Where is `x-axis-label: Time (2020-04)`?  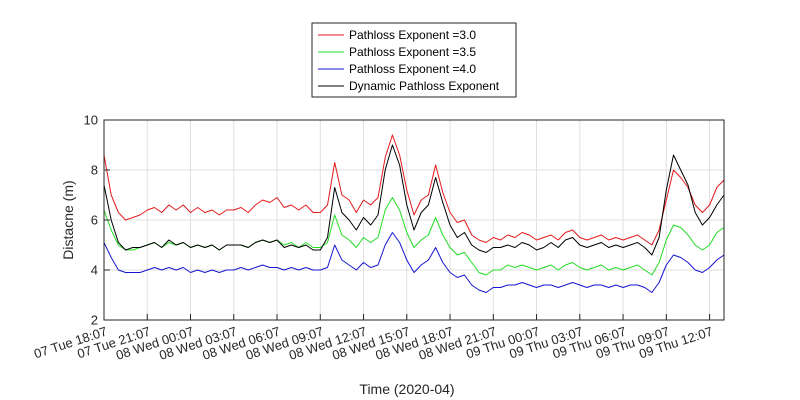
x-axis-label: Time (2020-04) is located at coordinates (406, 389).